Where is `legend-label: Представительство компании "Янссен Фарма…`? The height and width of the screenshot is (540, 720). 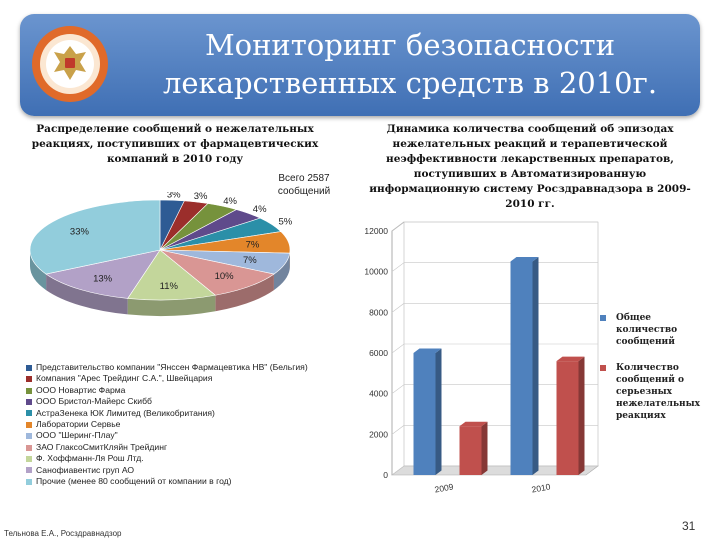
legend-label: Представительство компании "Янссен Фарма… is located at coordinates (172, 367).